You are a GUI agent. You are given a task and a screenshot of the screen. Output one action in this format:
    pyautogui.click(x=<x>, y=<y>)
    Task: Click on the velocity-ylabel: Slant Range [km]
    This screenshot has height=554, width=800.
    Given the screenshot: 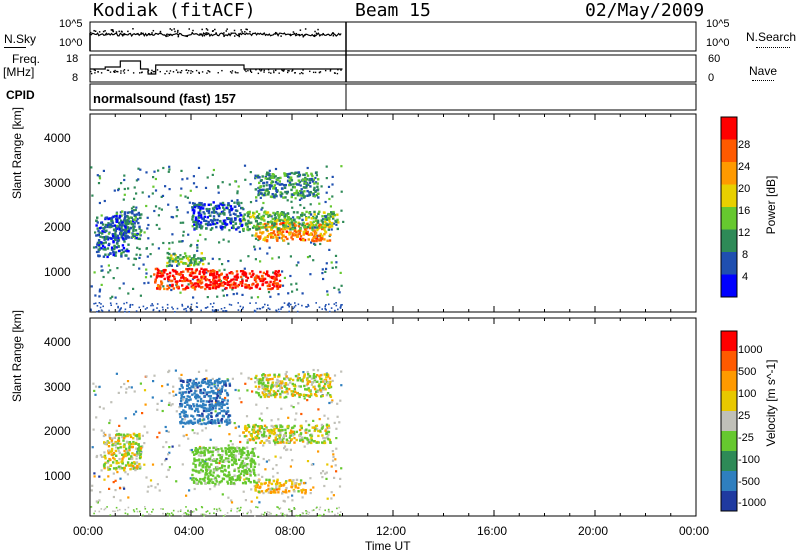 What is the action you would take?
    pyautogui.click(x=17, y=356)
    